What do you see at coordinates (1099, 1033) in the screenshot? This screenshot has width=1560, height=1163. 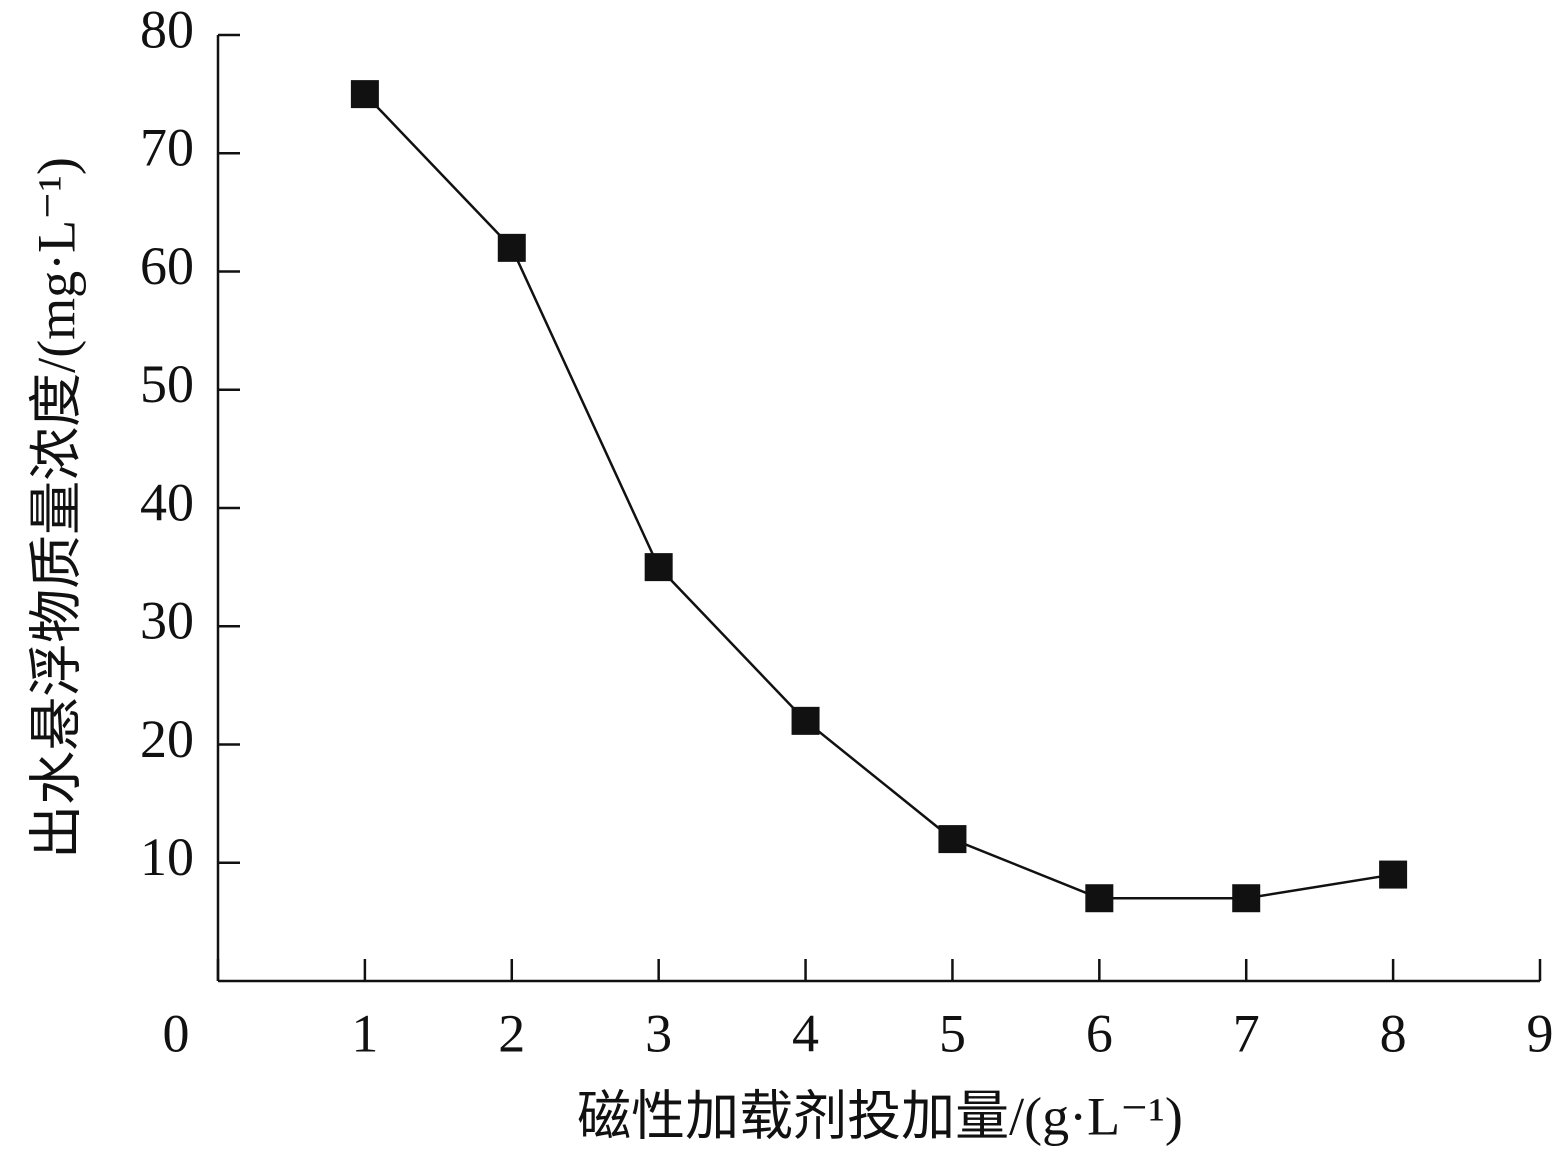 I see `x-tick-label: 6` at bounding box center [1099, 1033].